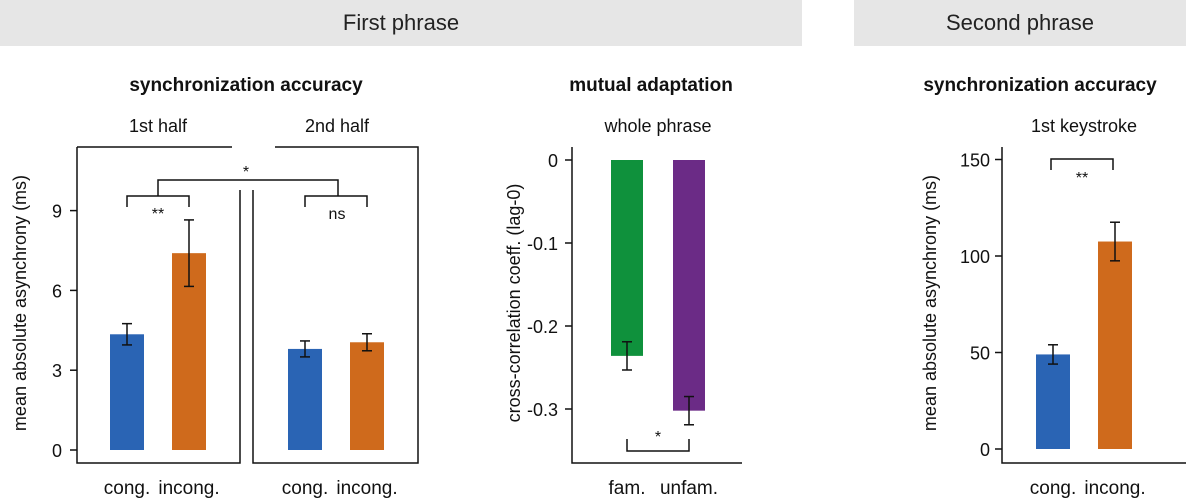  I want to click on first-half-axes-frame, so click(158, 305).